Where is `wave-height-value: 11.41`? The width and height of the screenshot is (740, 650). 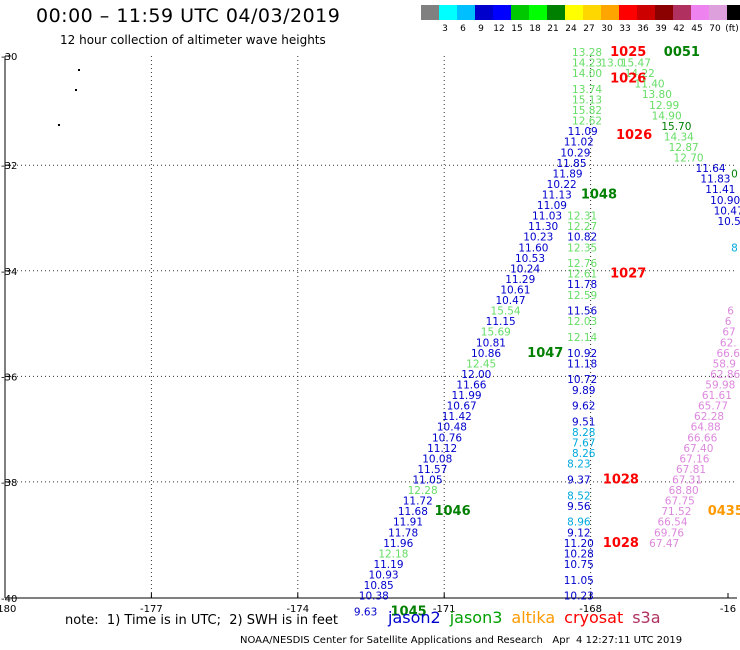 wave-height-value: 11.41 is located at coordinates (720, 190).